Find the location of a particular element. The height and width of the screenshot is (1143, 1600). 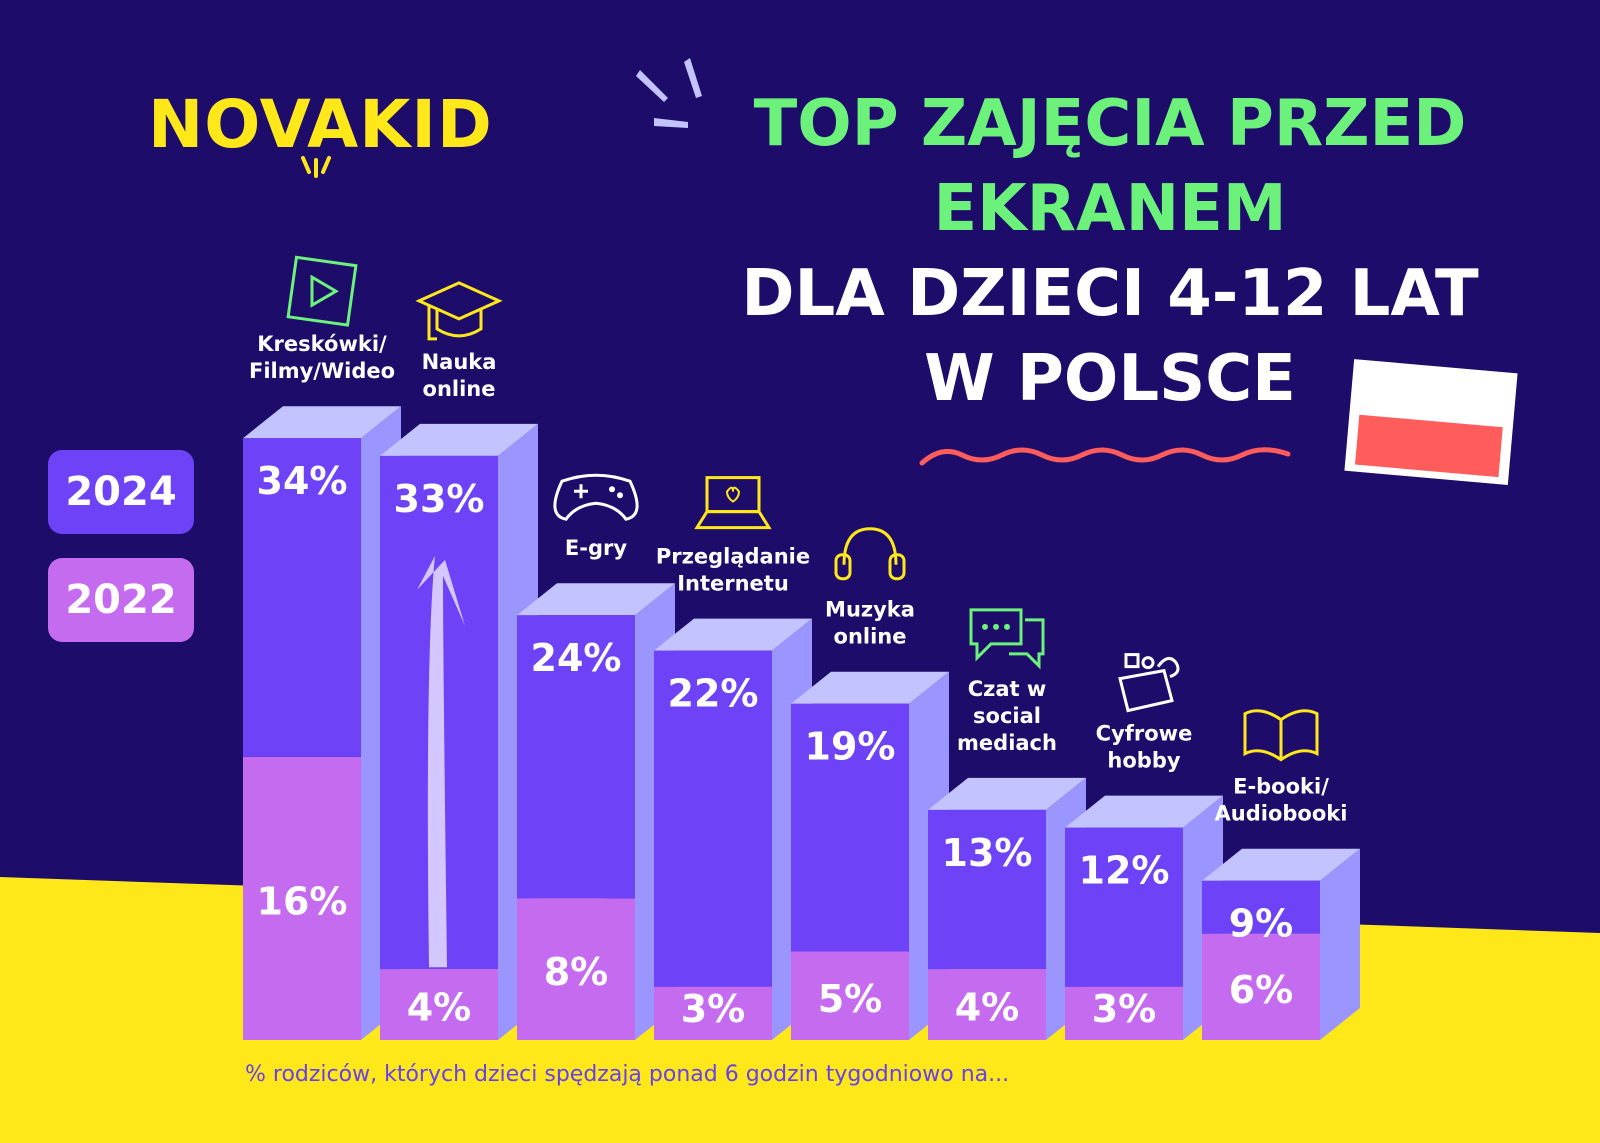

gamepad-icon is located at coordinates (596, 497).